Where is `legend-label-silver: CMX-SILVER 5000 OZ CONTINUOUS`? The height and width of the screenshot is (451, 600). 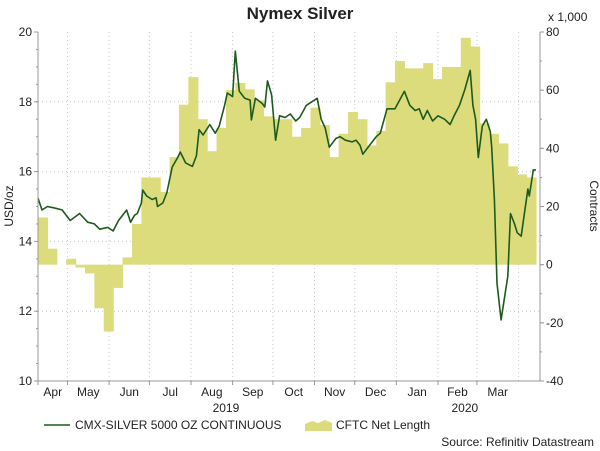
legend-label-silver: CMX-SILVER 5000 OZ CONTINUOUS is located at coordinates (178, 425).